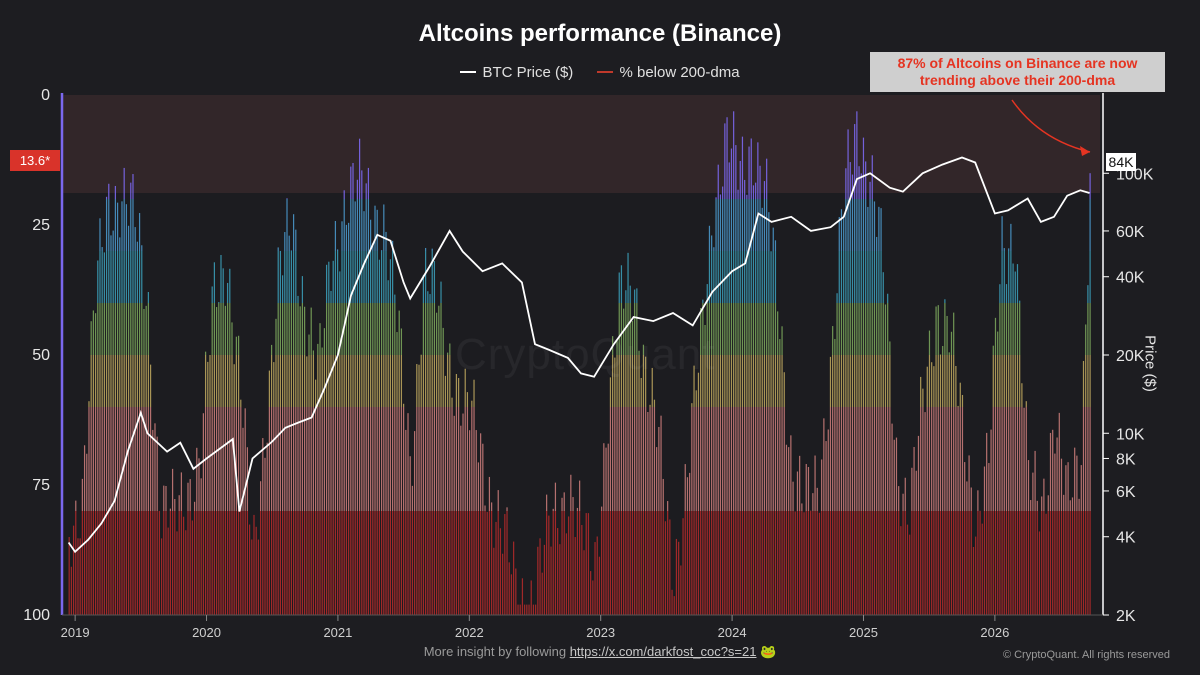  I want to click on legend-item-pct: % below 200-dma, so click(668, 72).